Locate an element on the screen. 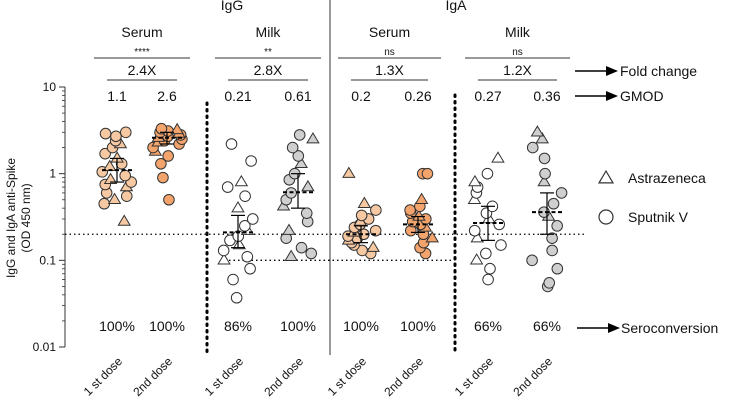 The image size is (731, 411). gmod-value: 0.36 is located at coordinates (546, 96).